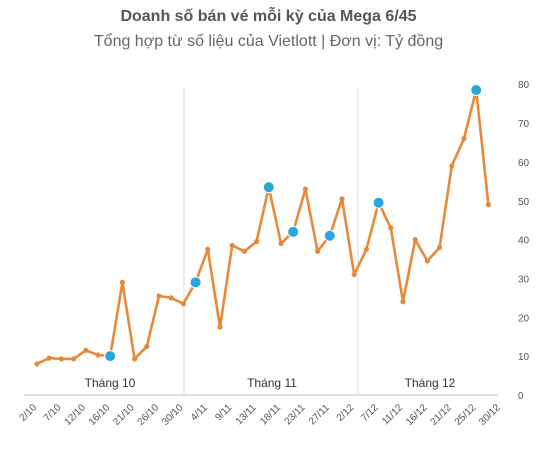 The height and width of the screenshot is (449, 537). What do you see at coordinates (524, 163) in the screenshot?
I see `y-tick-label: 60` at bounding box center [524, 163].